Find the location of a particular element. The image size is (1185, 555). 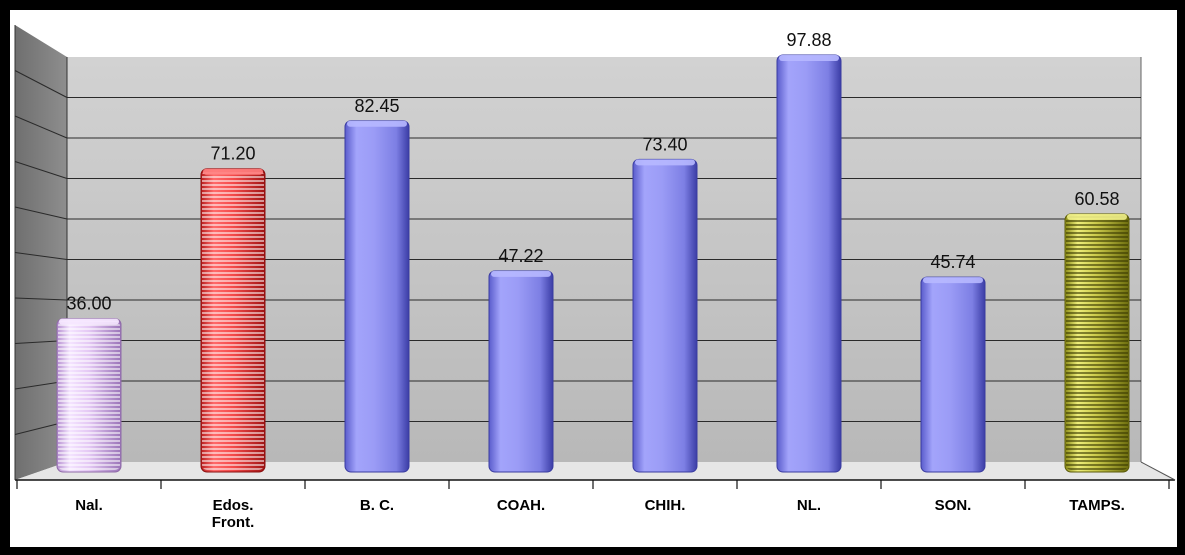

plot-side-wall is located at coordinates (41, 252).